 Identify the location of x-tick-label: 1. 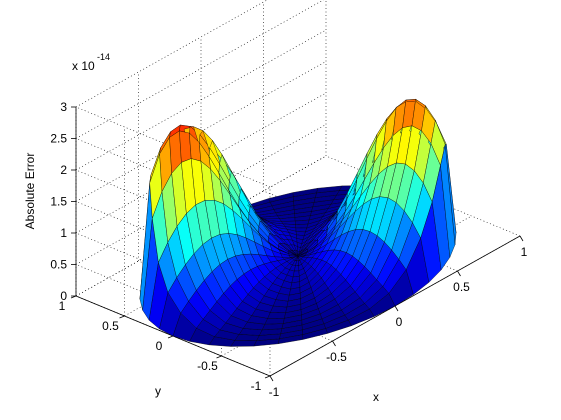
(524, 252).